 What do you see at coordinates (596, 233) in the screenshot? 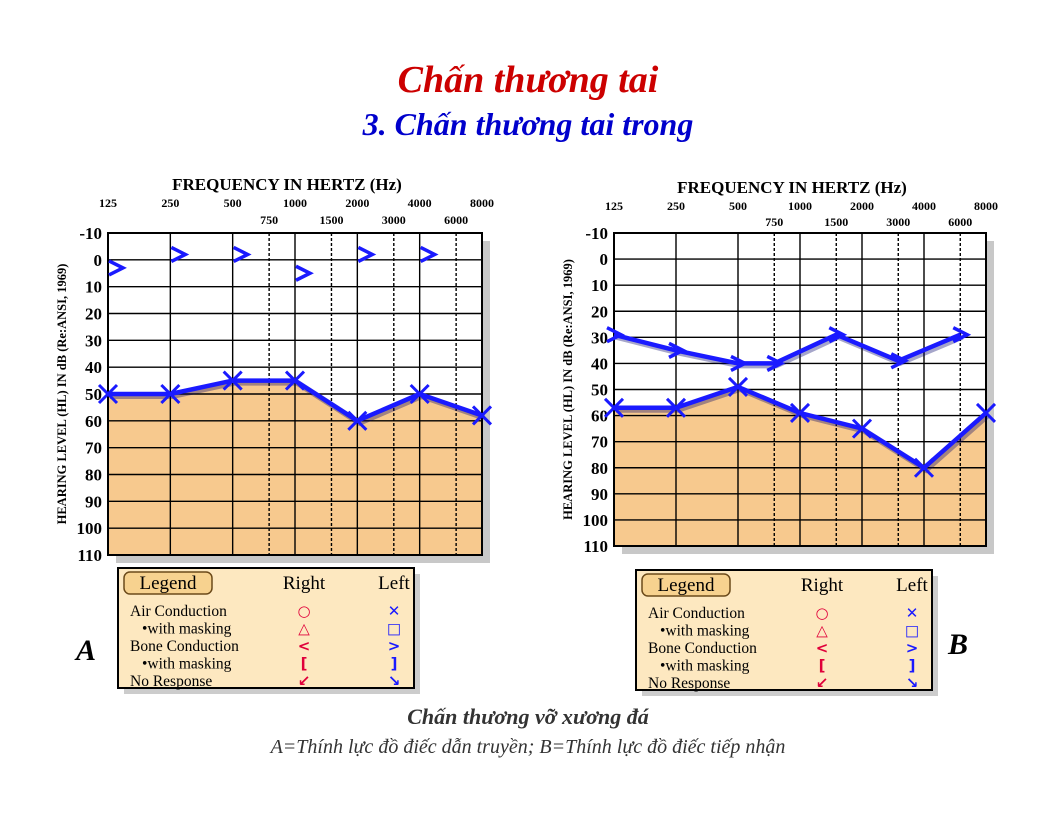
I see `y-tick-label: -10` at bounding box center [596, 233].